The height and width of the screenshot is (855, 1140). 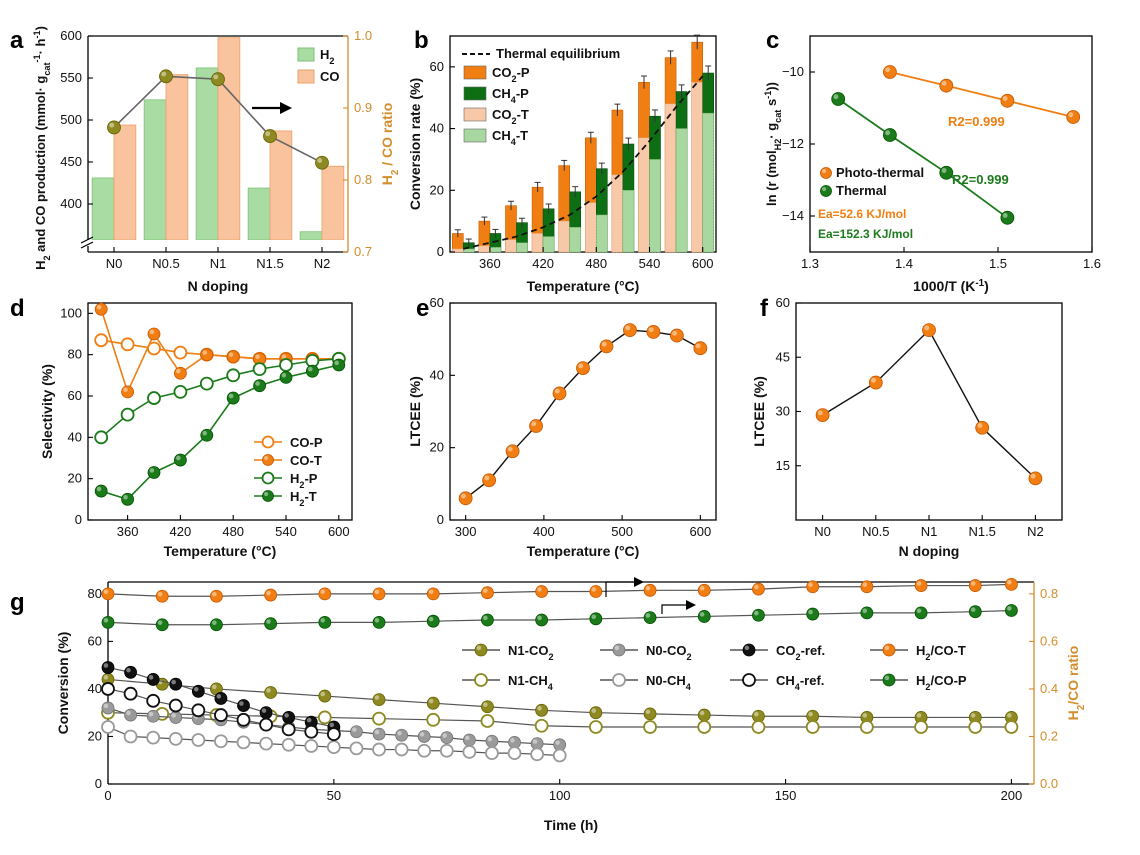 I want to click on panel-label-e: e, so click(x=422, y=308).